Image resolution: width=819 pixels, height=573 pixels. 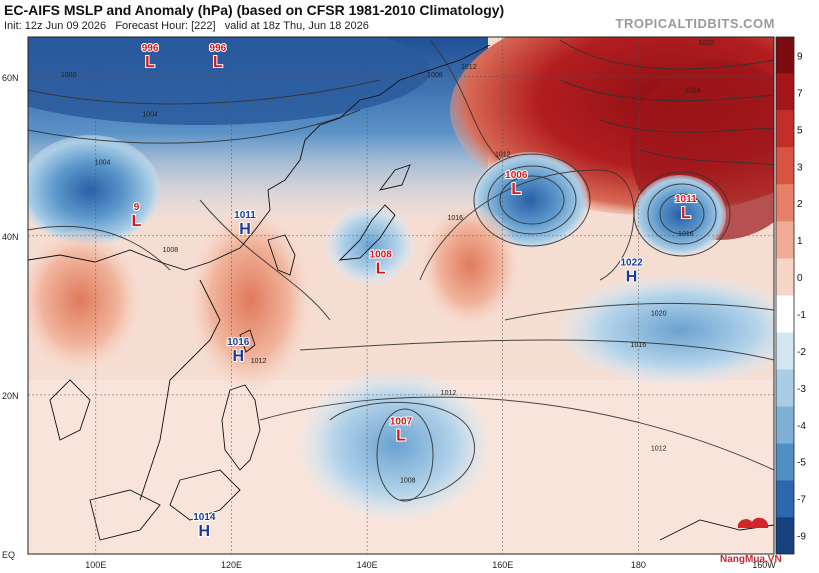 What do you see at coordinates (401, 422) in the screenshot?
I see `center-pressure-value: 1007` at bounding box center [401, 422].